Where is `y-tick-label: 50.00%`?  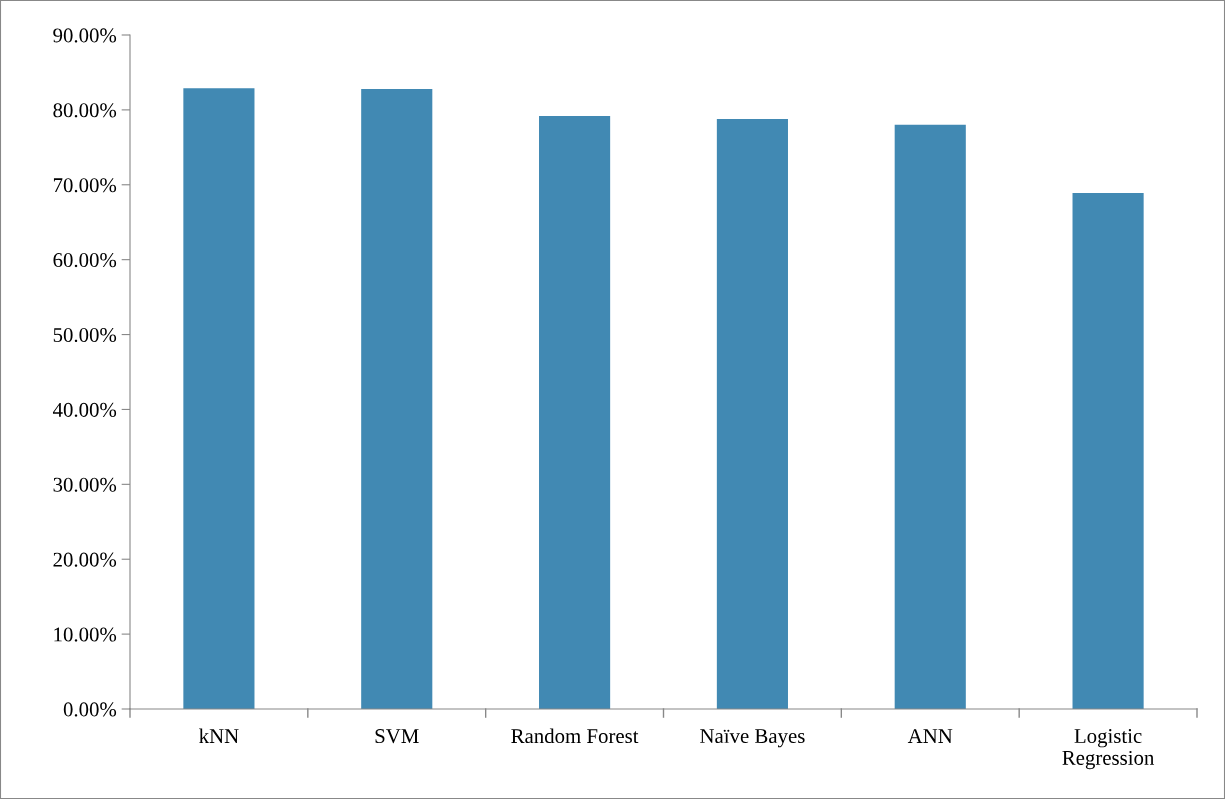 y-tick-label: 50.00% is located at coordinates (85, 335).